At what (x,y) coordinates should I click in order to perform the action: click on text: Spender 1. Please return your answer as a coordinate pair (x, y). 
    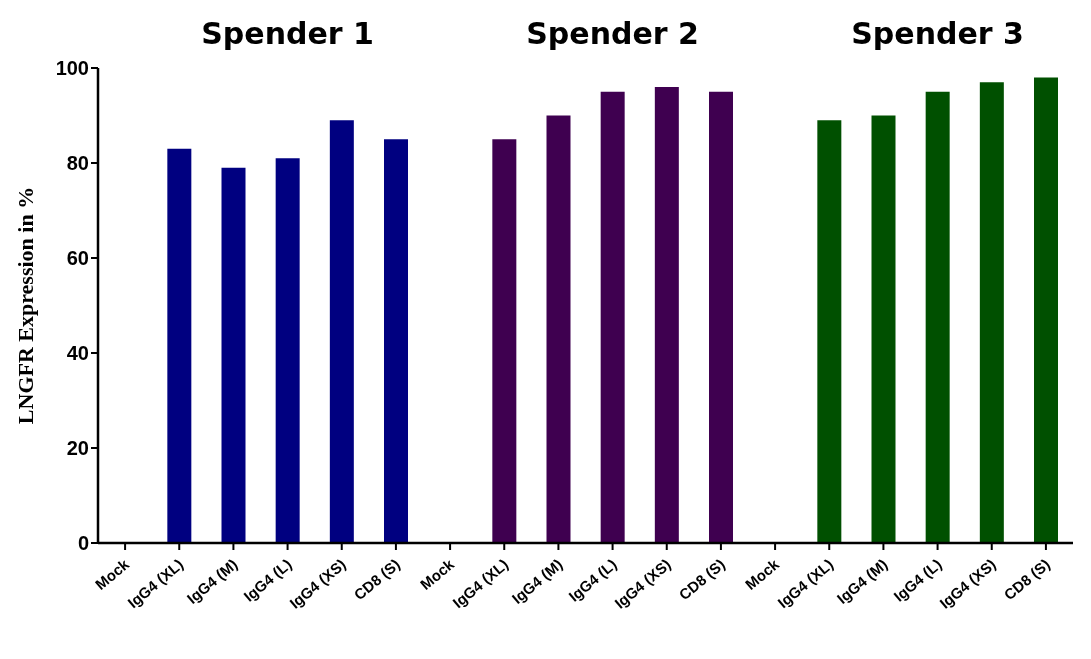
    Looking at the image, I should click on (287, 33).